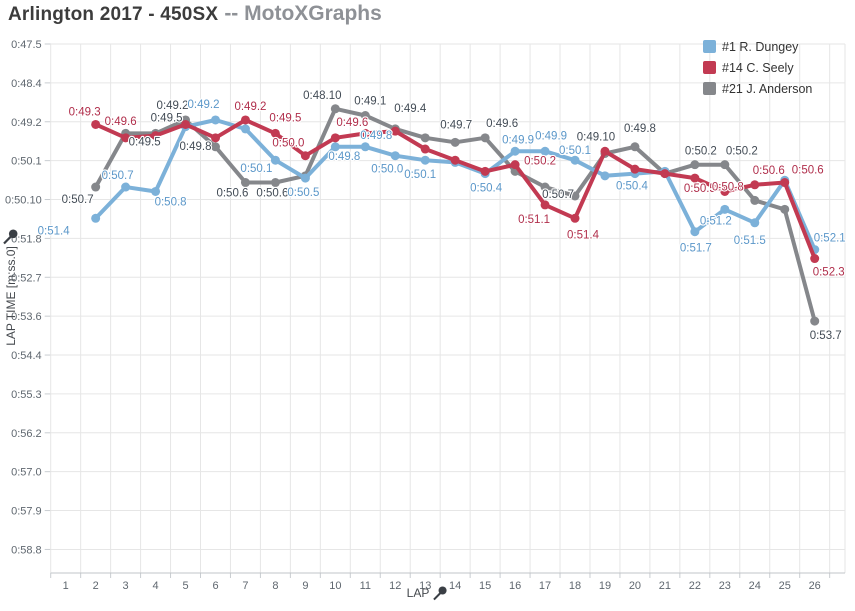 The width and height of the screenshot is (855, 611). What do you see at coordinates (167, 118) in the screenshot?
I see `data-label: 0:49.5` at bounding box center [167, 118].